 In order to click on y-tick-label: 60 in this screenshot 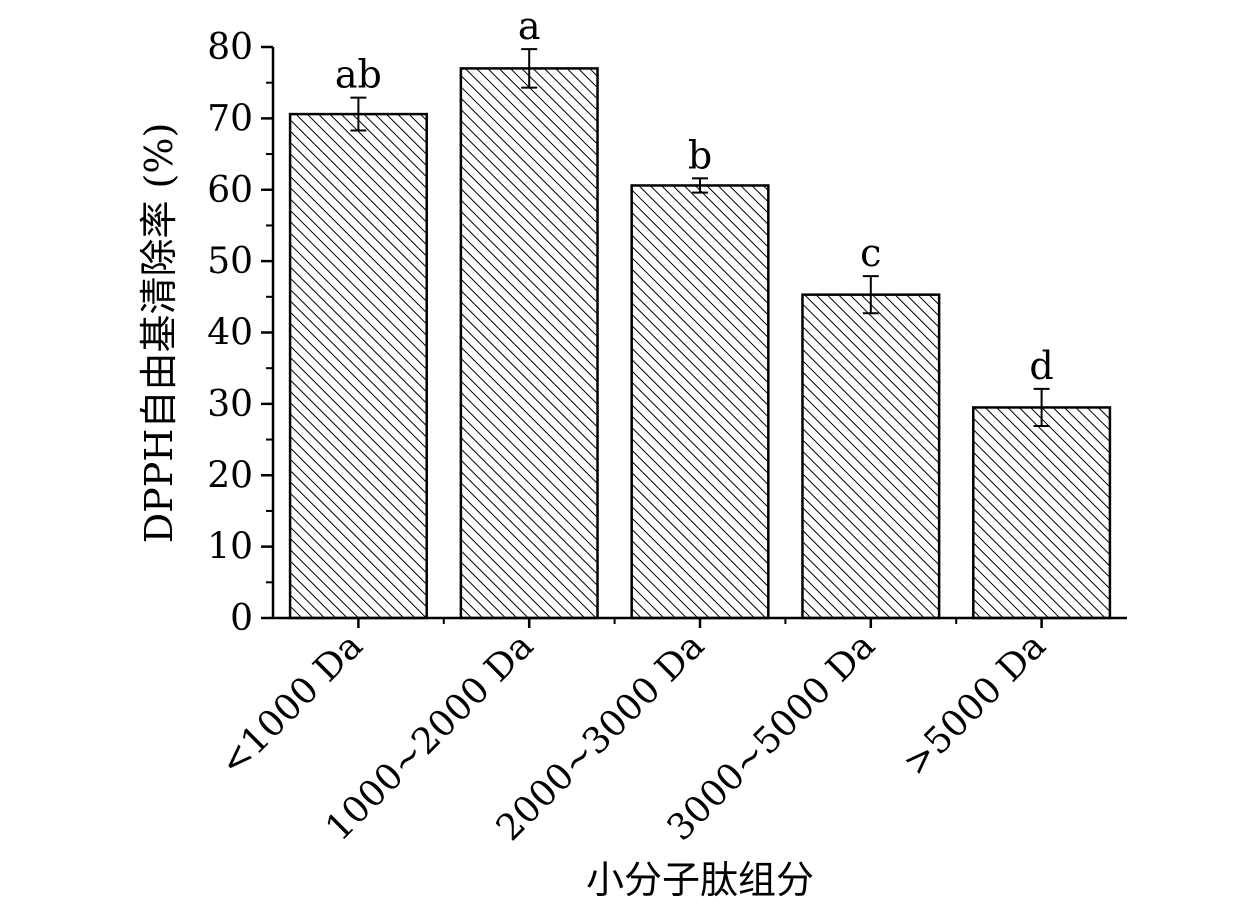, I will do `click(230, 190)`.